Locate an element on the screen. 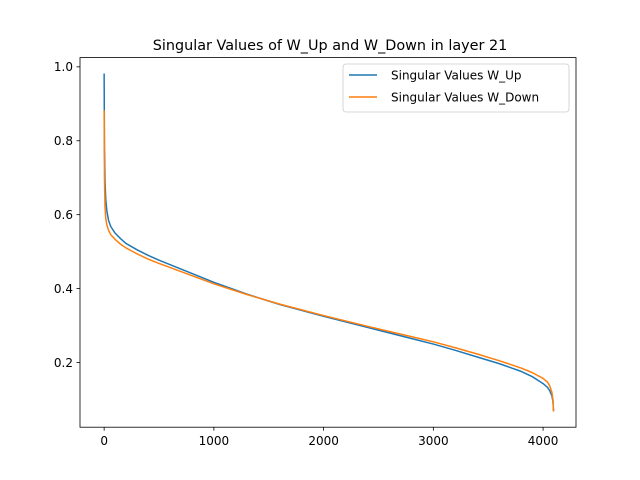  y-axis: 0.2 0.4 0.6 0.8 1.0 is located at coordinates (67, 215).